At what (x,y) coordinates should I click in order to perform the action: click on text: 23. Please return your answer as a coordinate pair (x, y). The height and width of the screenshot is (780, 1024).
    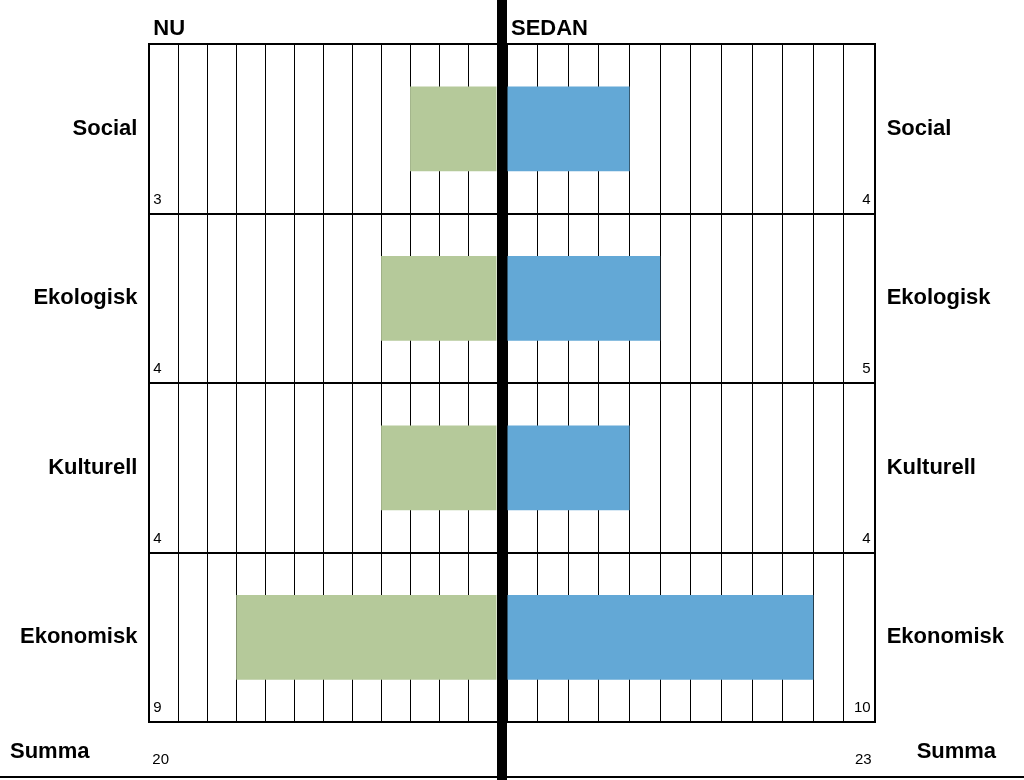
    Looking at the image, I should click on (863, 759).